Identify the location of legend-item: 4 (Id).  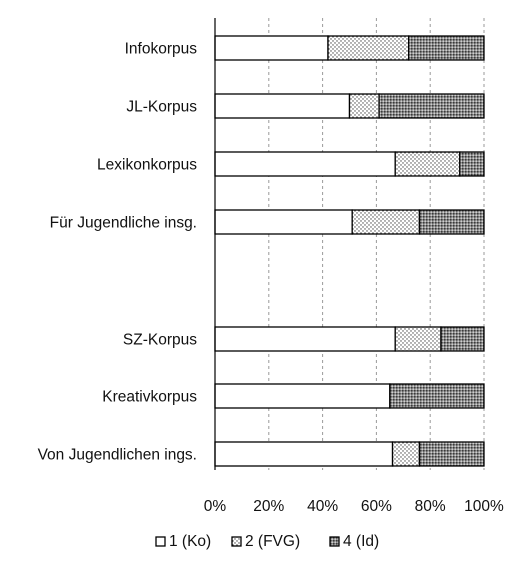
(354, 541).